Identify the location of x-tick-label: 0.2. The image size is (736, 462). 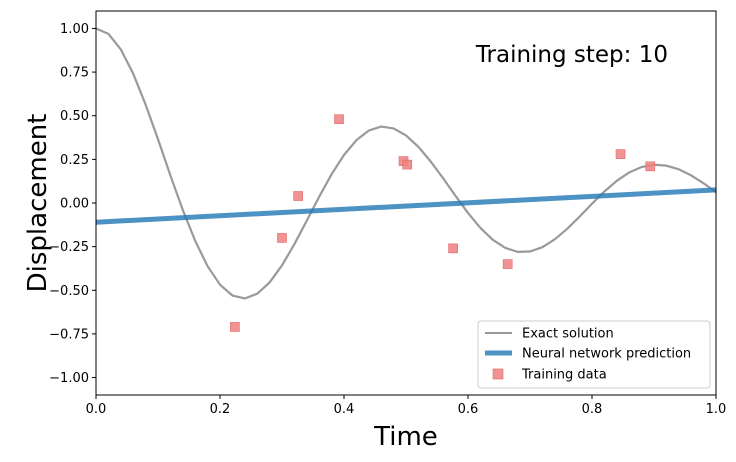
(220, 409).